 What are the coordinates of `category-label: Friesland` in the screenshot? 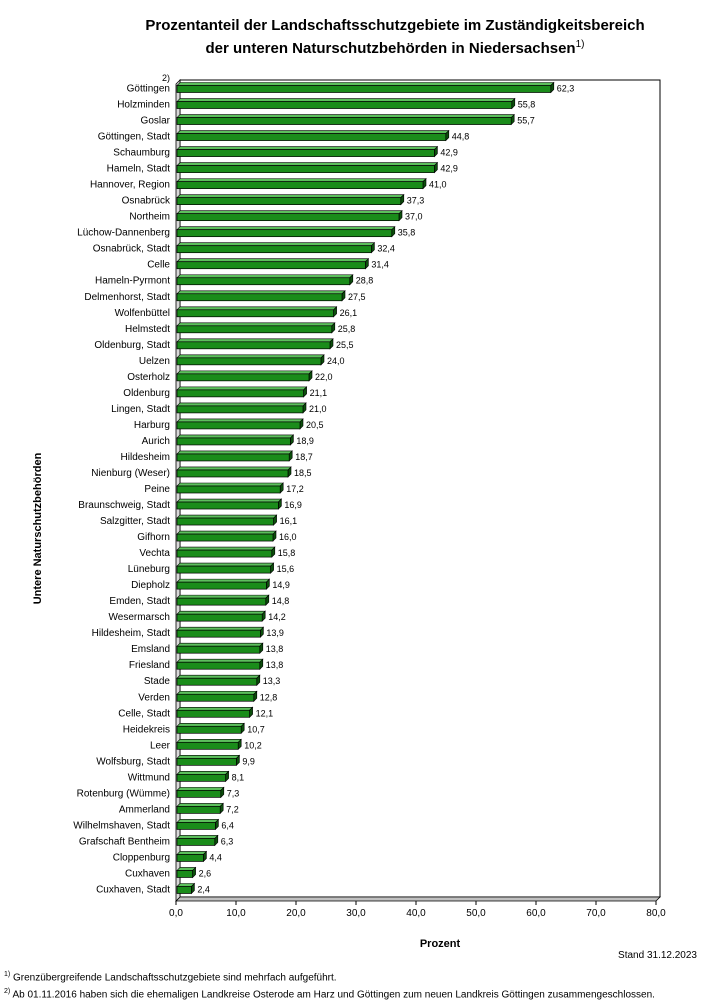 It's located at (149, 665).